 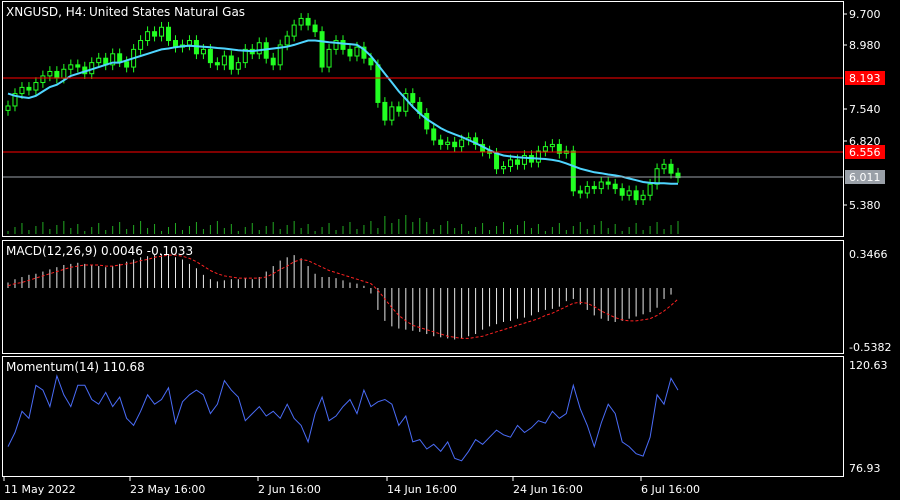 I want to click on price-tick: 8.980, so click(x=865, y=45).